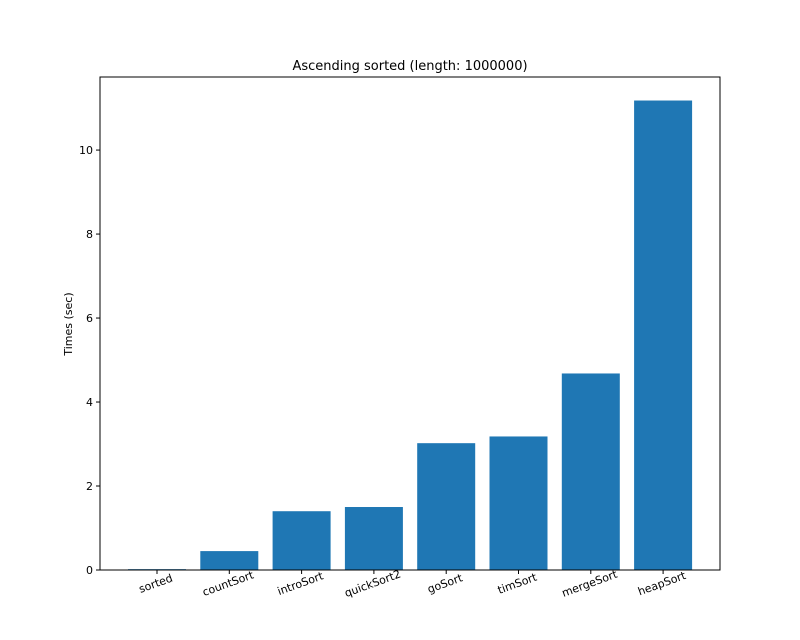  I want to click on bar-heapSort, so click(663, 335).